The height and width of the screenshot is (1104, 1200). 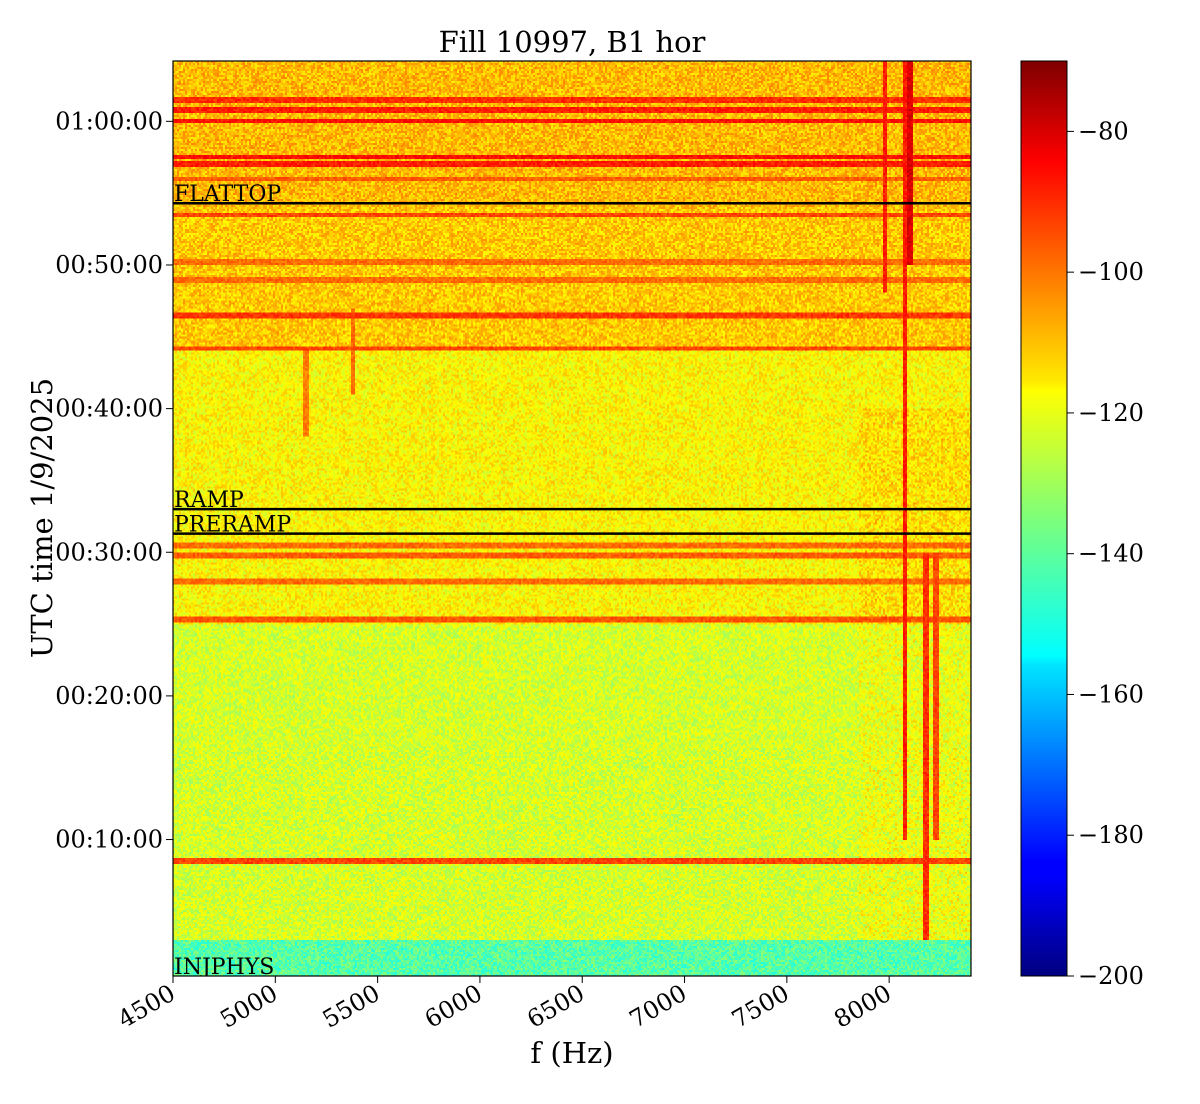 I want to click on x-tick-label: 7000, so click(x=658, y=1006).